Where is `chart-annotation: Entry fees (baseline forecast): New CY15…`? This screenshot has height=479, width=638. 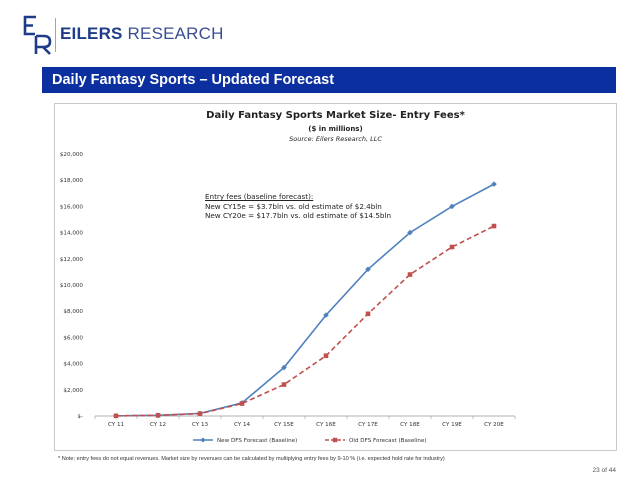
chart-annotation: Entry fees (baseline forecast): New CY15… is located at coordinates (298, 206).